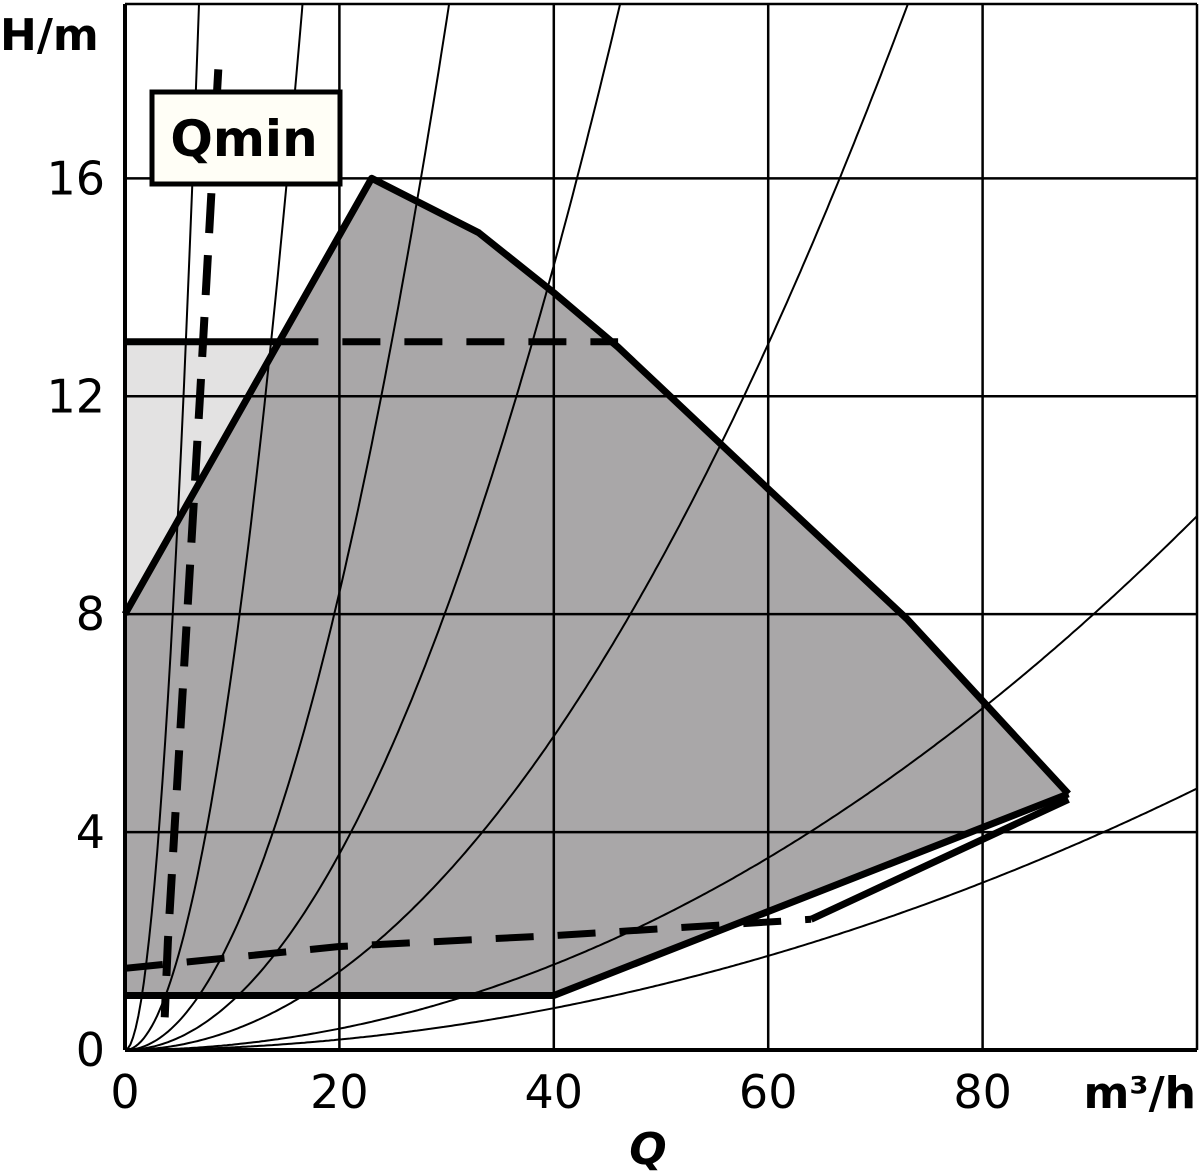 The width and height of the screenshot is (1200, 1173). I want to click on qmin-label: Qmin, so click(243, 139).